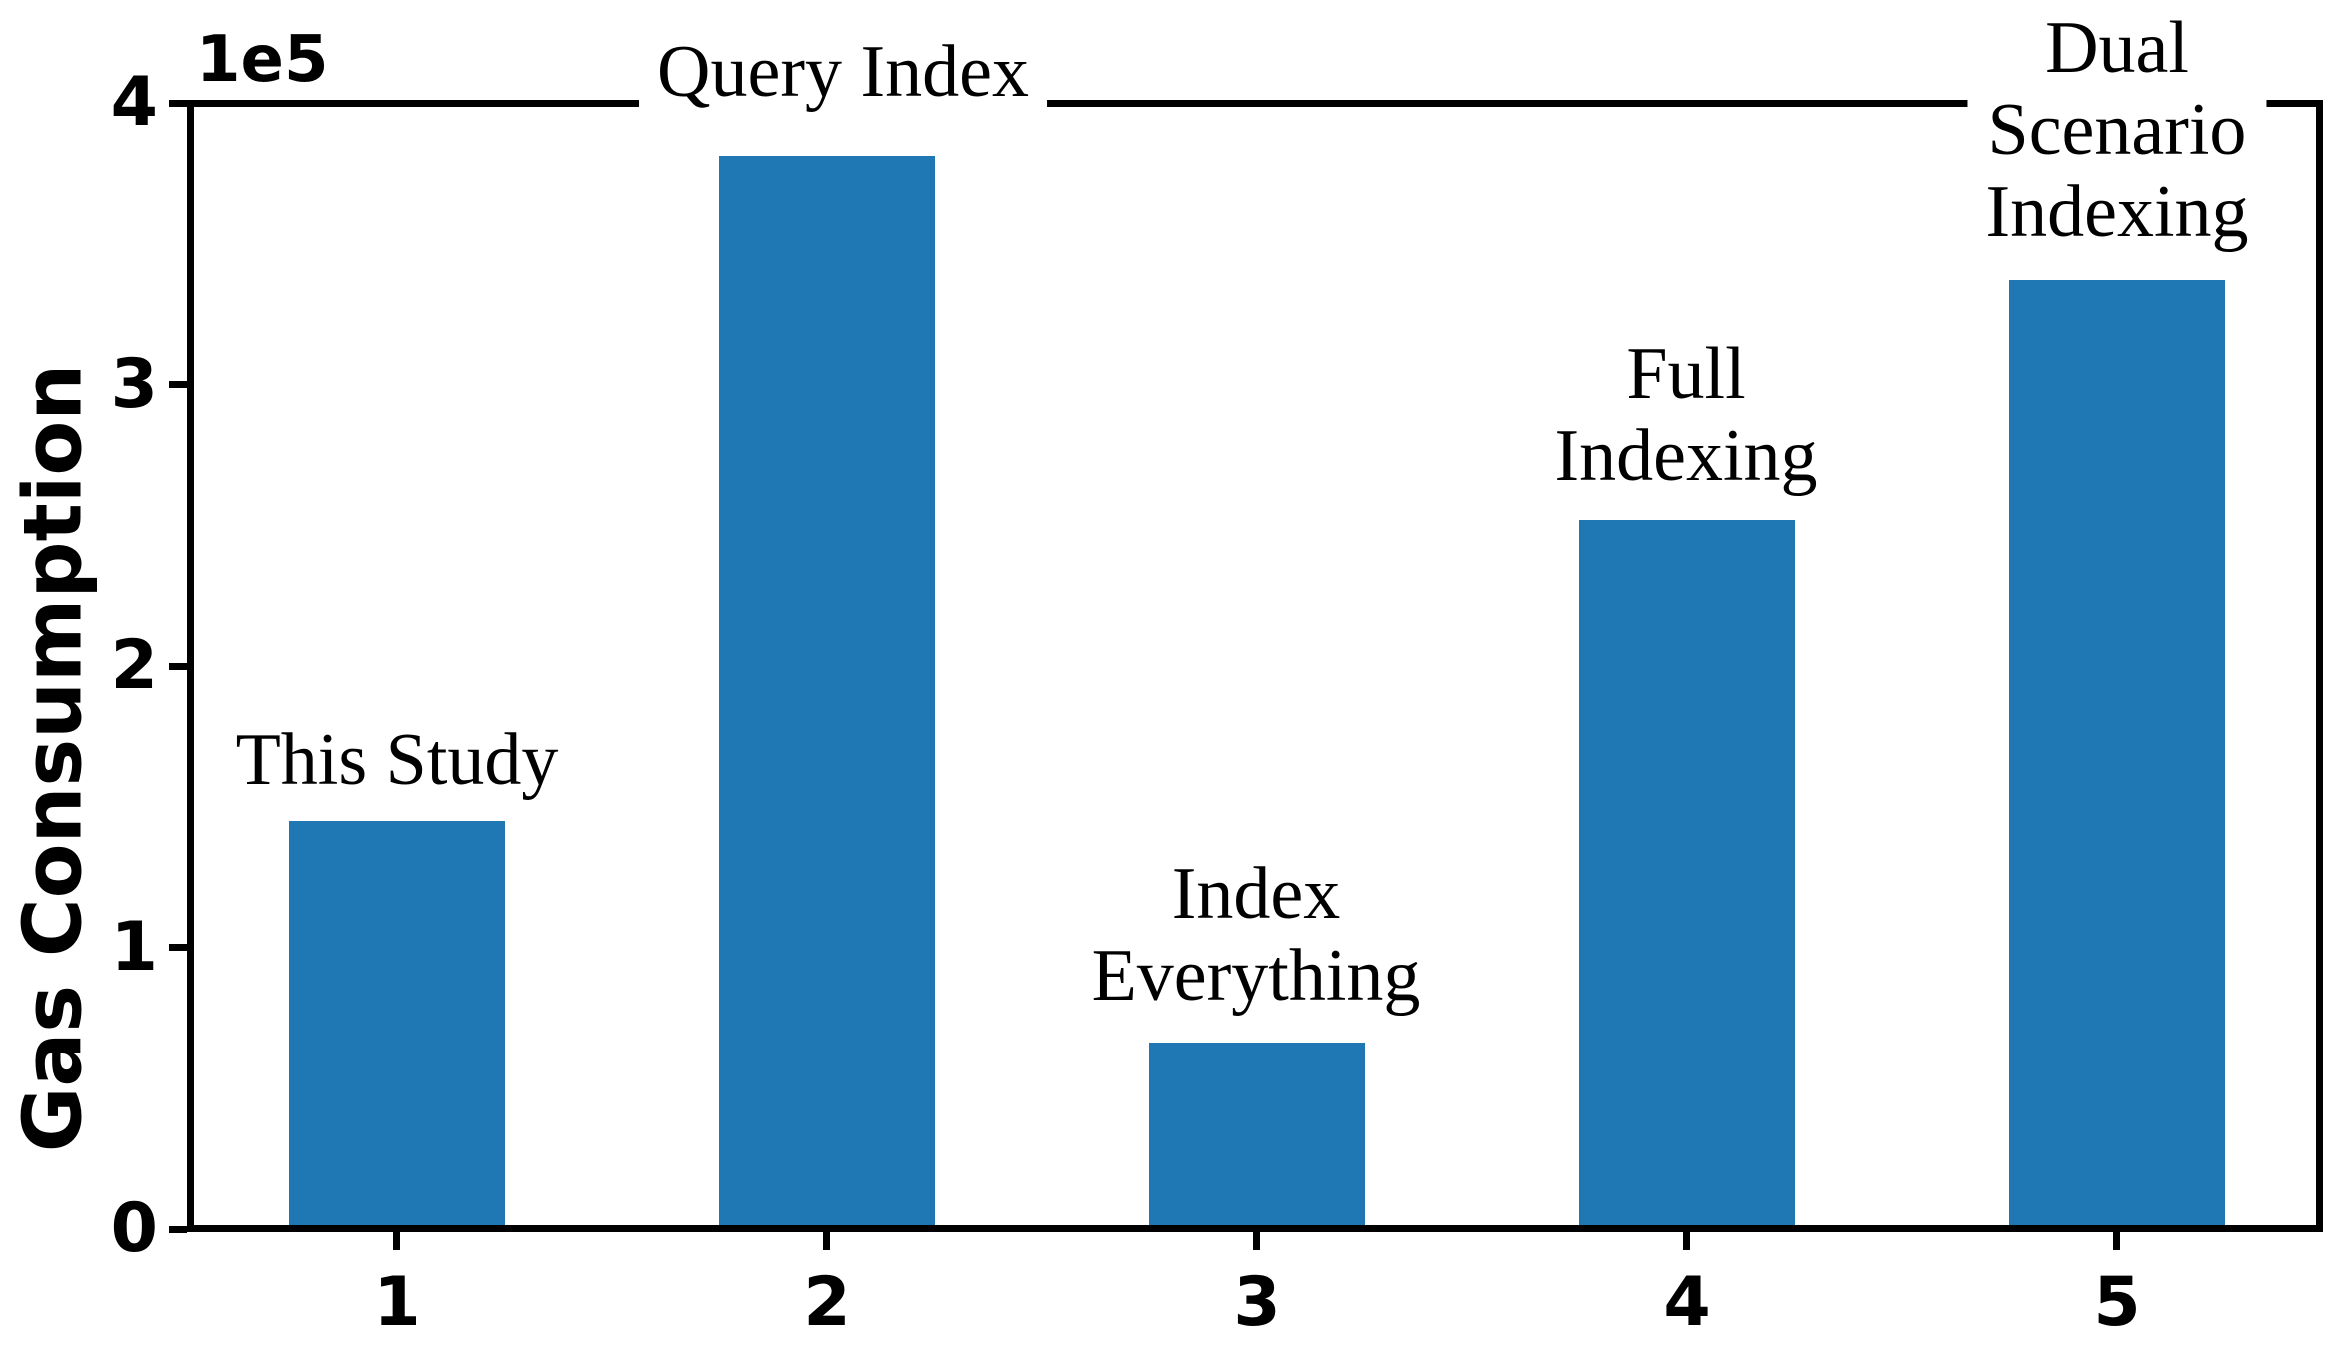 The width and height of the screenshot is (2348, 1353). What do you see at coordinates (134, 1228) in the screenshot?
I see `y-tick-label: 0` at bounding box center [134, 1228].